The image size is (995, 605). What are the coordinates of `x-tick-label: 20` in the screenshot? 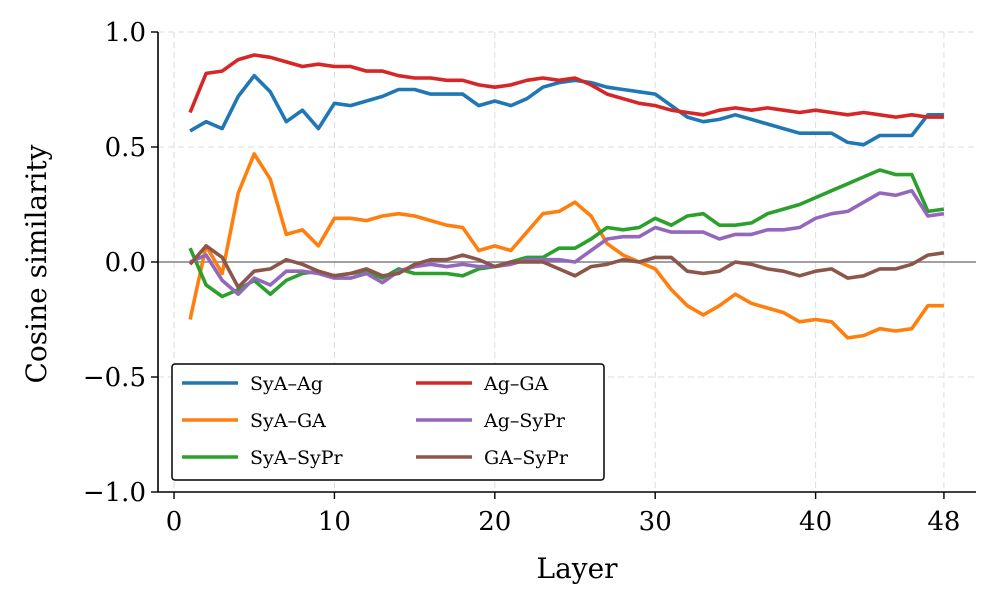 It's located at (494, 522).